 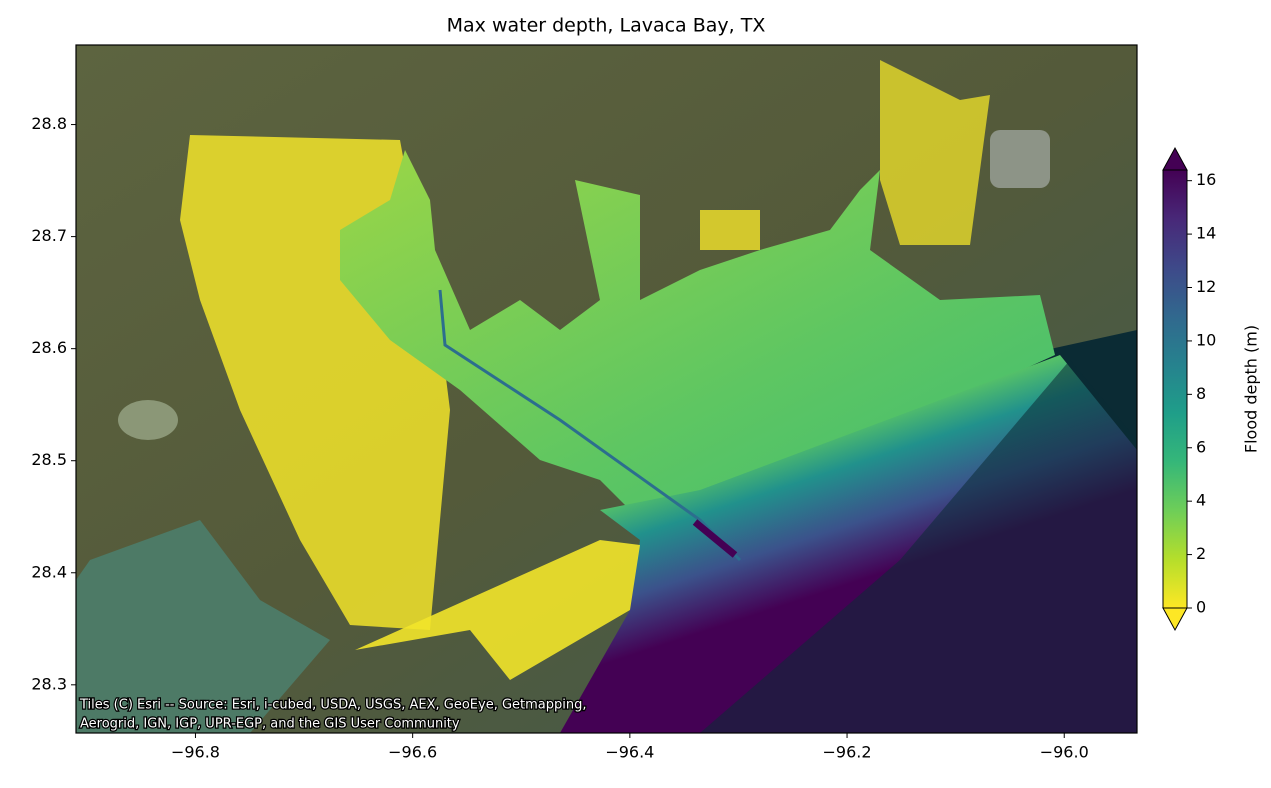 I want to click on colorbar-tick-label: 16, so click(x=1206, y=179).